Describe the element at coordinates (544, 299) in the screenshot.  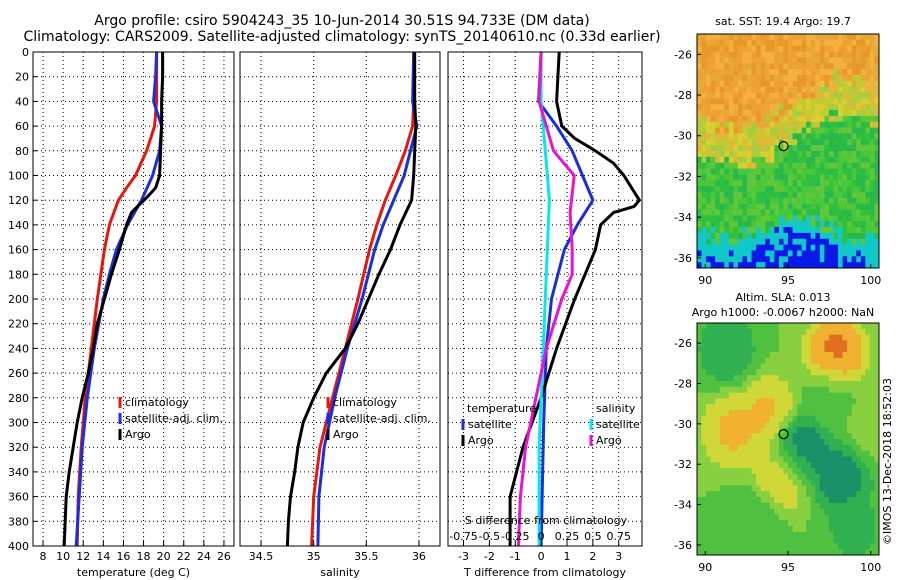
I see `series-line` at that location.